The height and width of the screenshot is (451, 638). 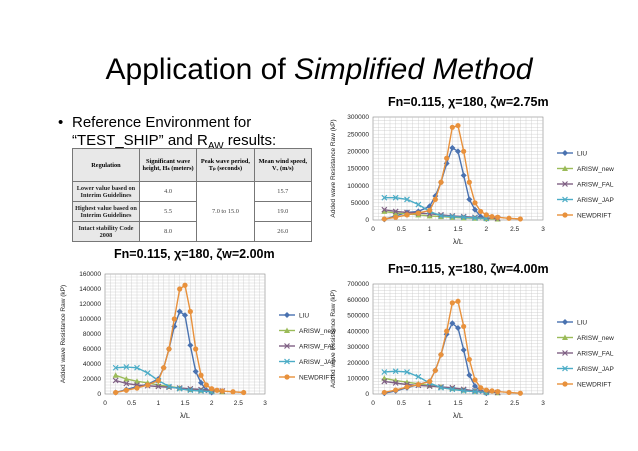 I want to click on title-italic: Simplified Method, so click(x=413, y=69).